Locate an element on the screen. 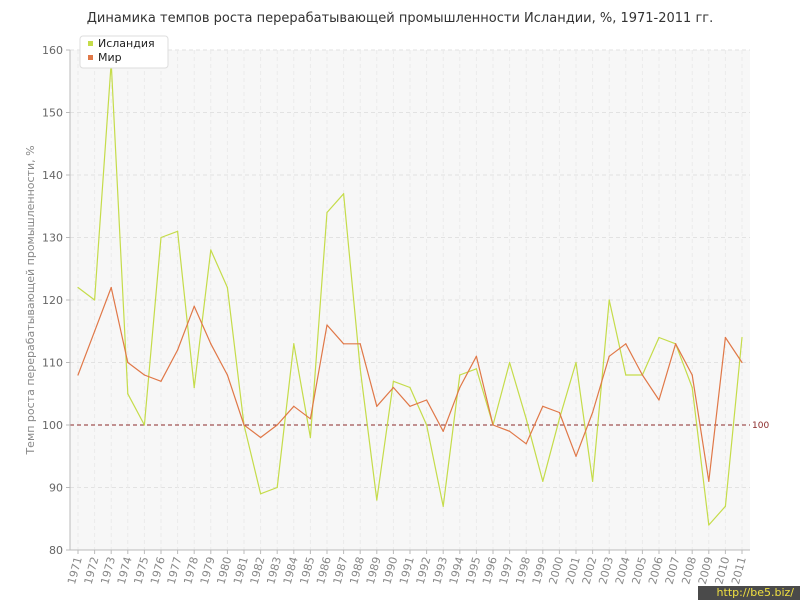 The width and height of the screenshot is (800, 600). y-tick-label: 130 is located at coordinates (52, 238).